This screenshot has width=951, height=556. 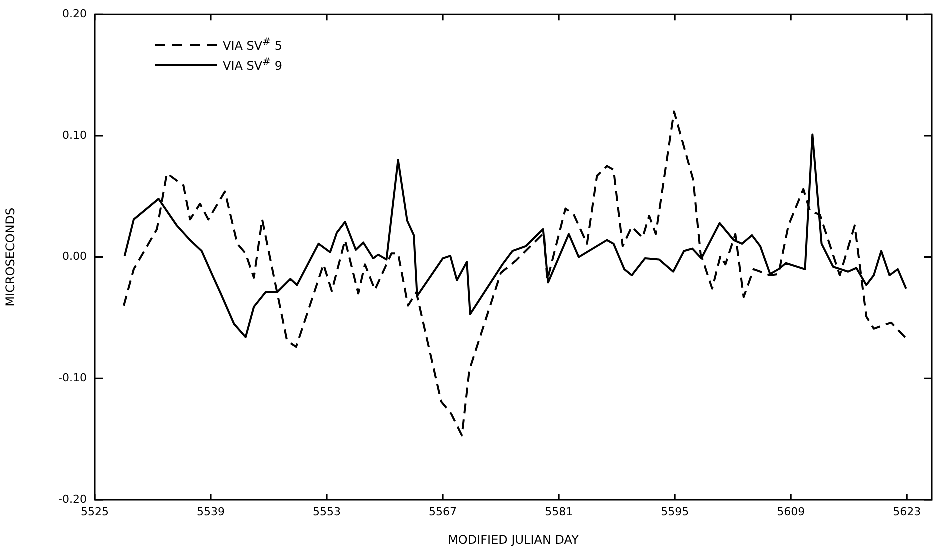 What do you see at coordinates (559, 511) in the screenshot?
I see `x-tick-label: 5581` at bounding box center [559, 511].